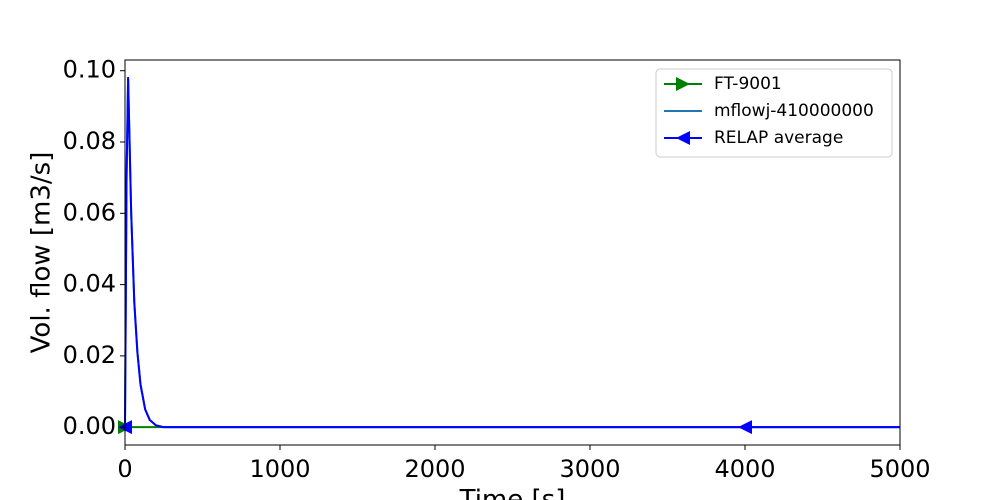  Describe the element at coordinates (744, 469) in the screenshot. I see `x-tick-label: 4000` at that location.